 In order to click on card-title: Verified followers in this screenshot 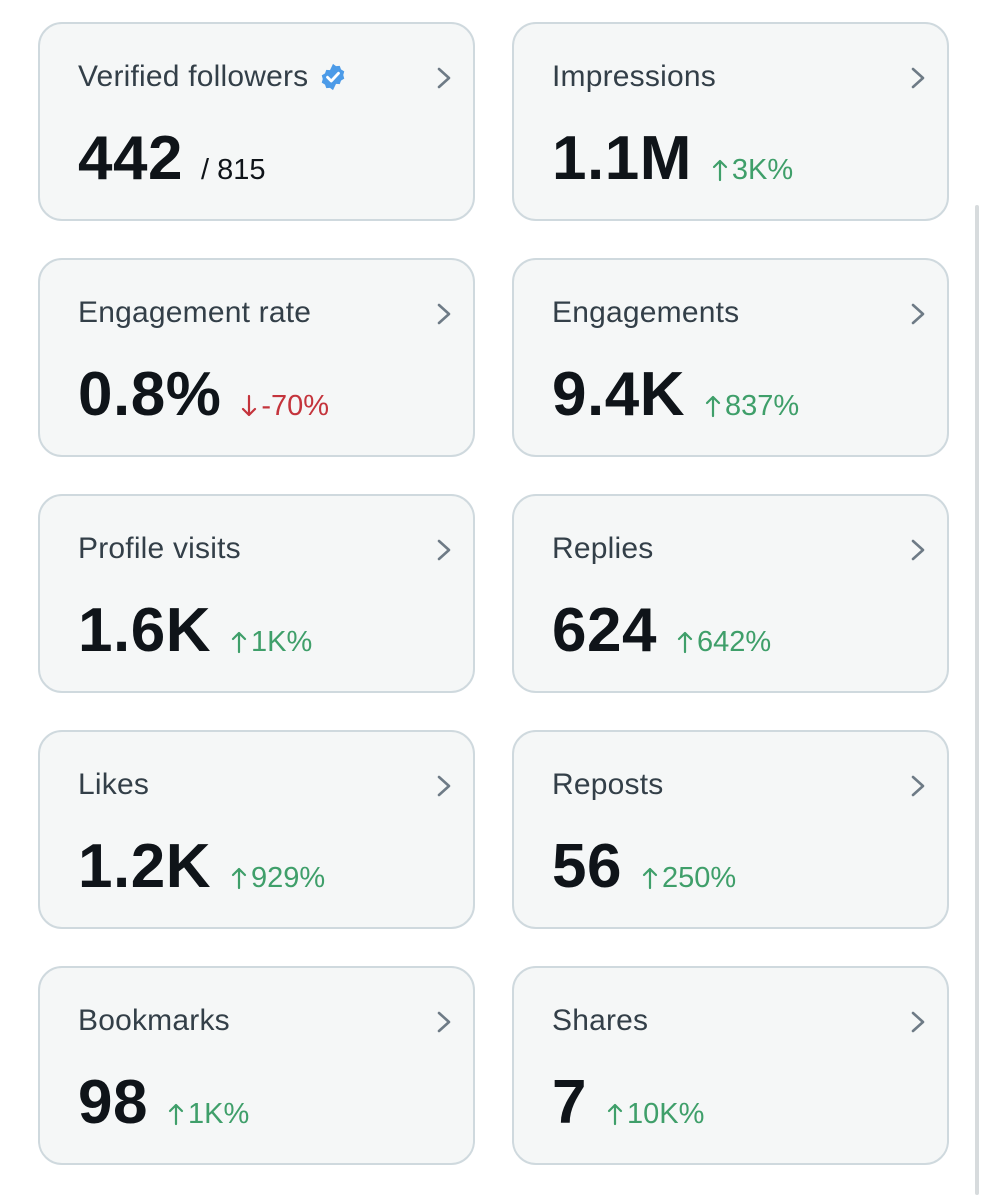, I will do `click(213, 77)`.